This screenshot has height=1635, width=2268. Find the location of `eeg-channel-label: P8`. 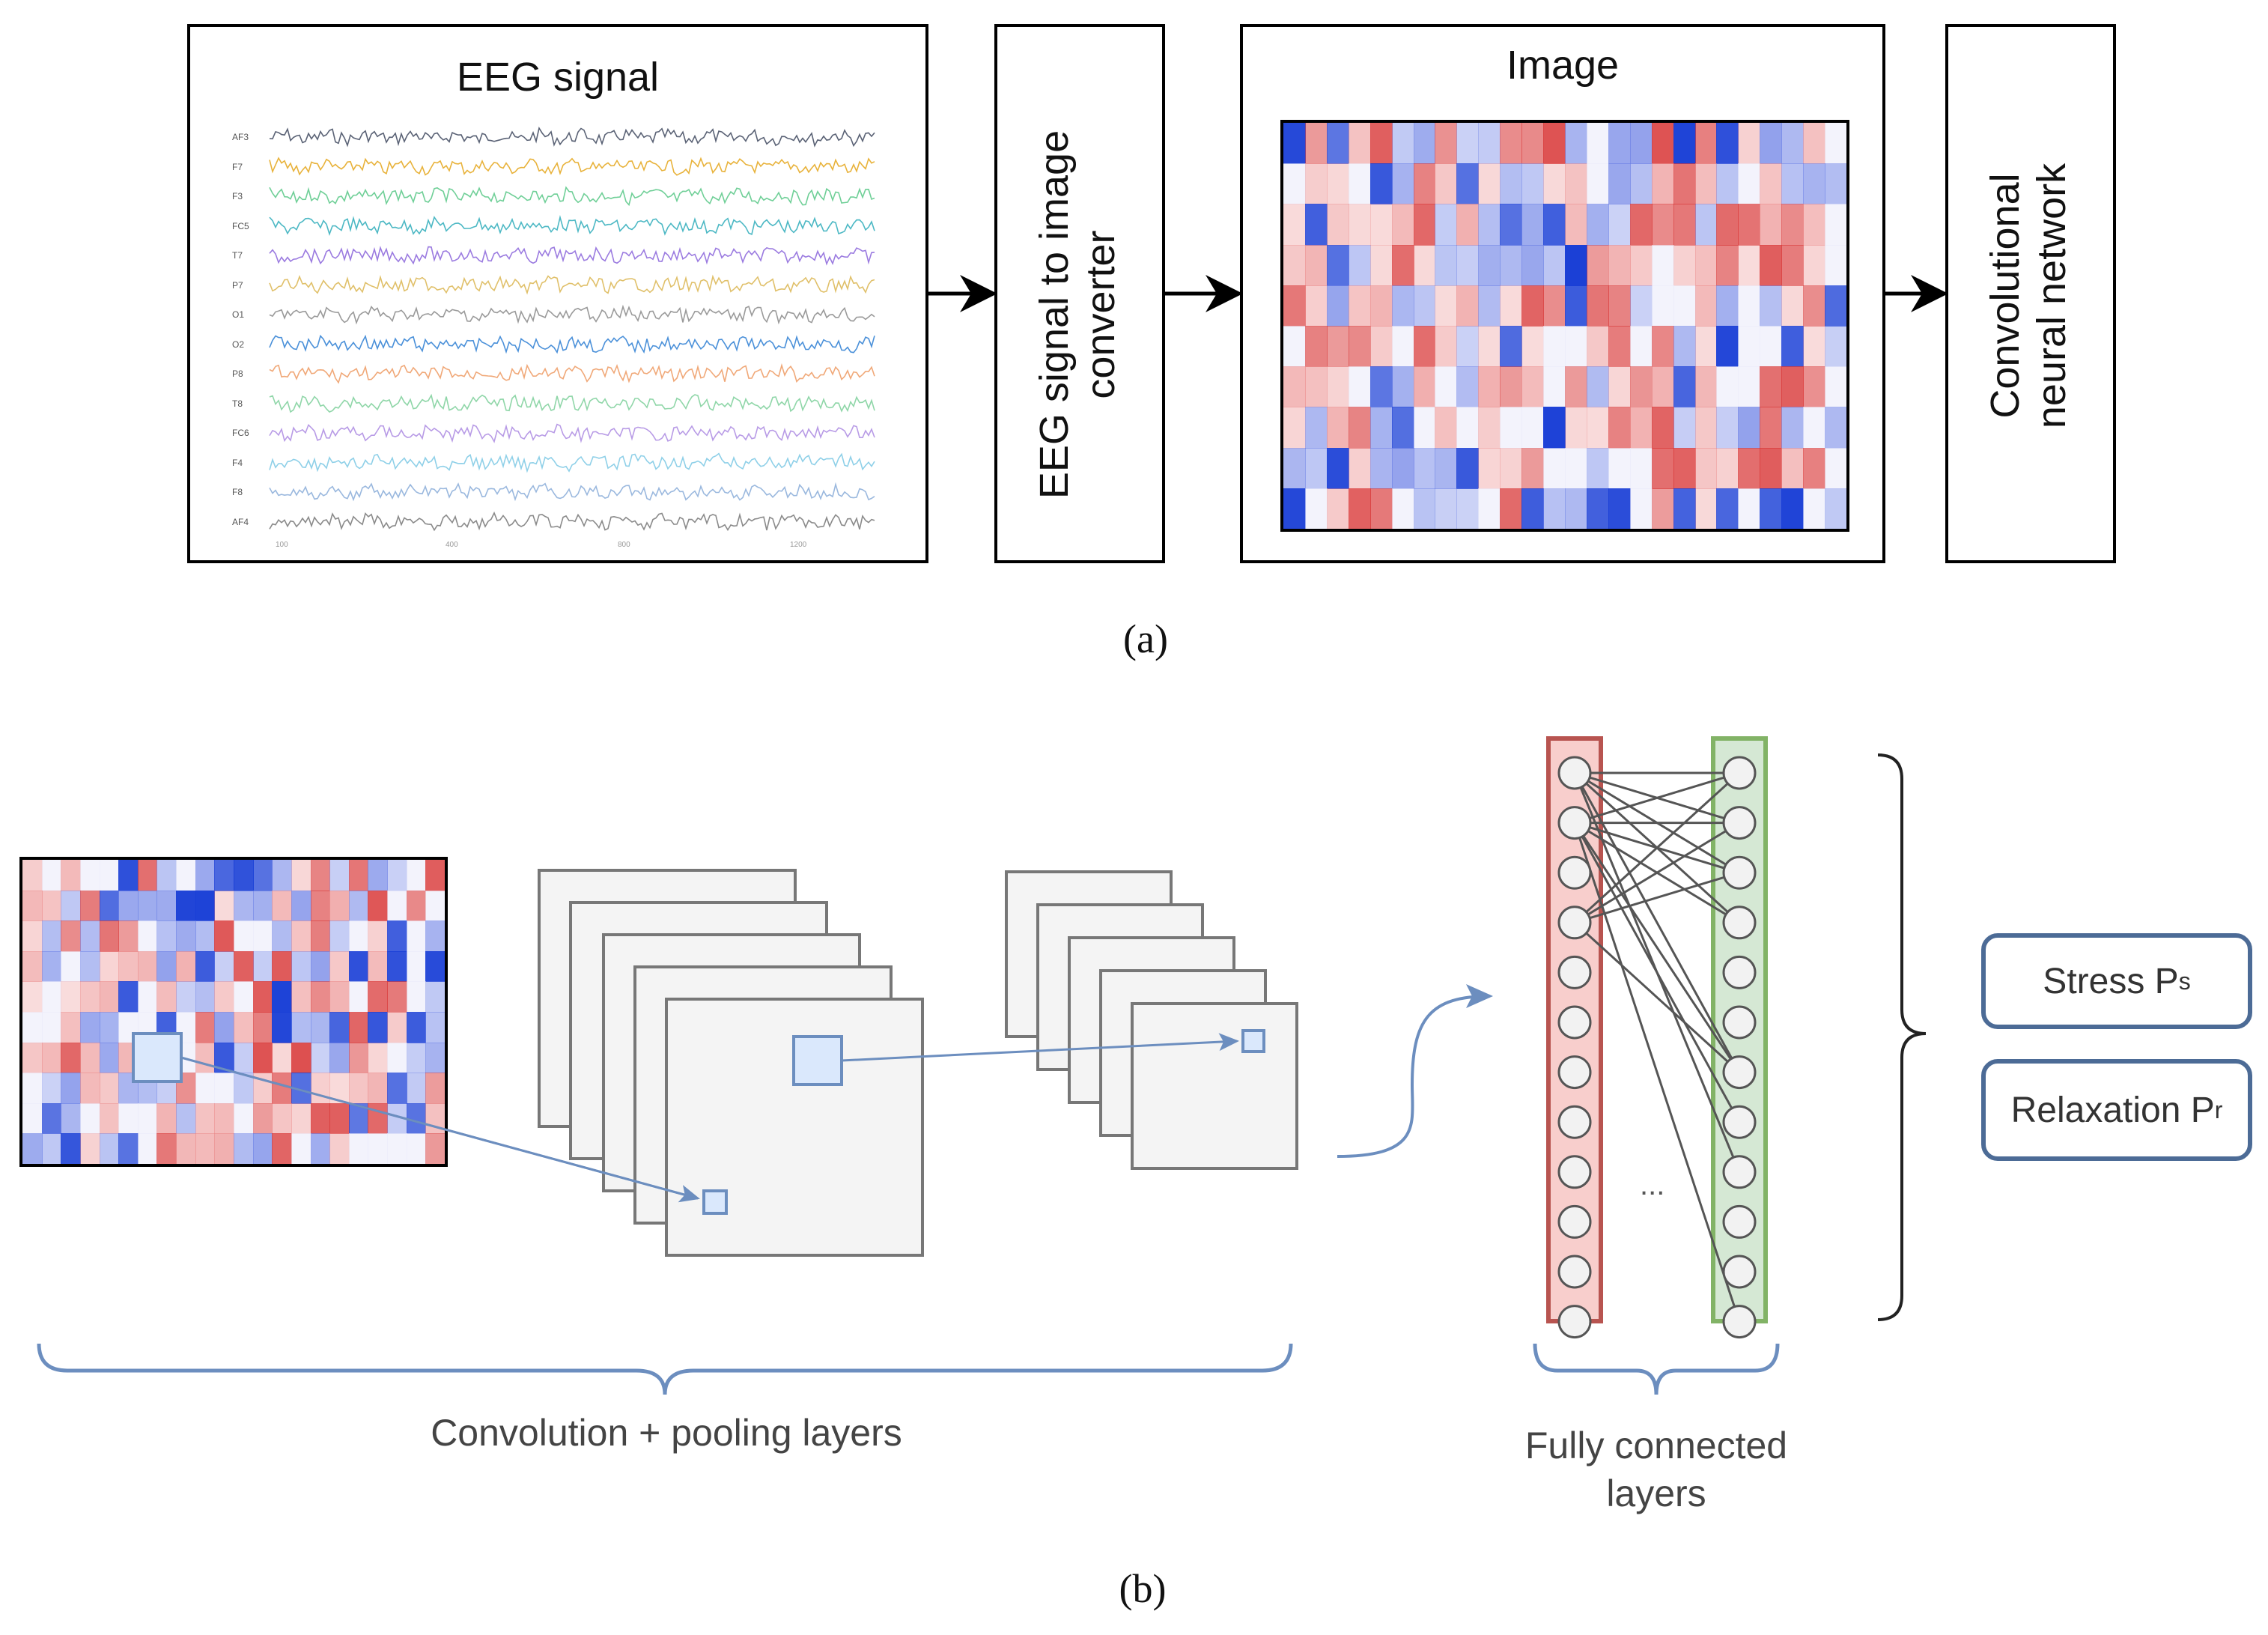

eeg-channel-label: P8 is located at coordinates (237, 374).